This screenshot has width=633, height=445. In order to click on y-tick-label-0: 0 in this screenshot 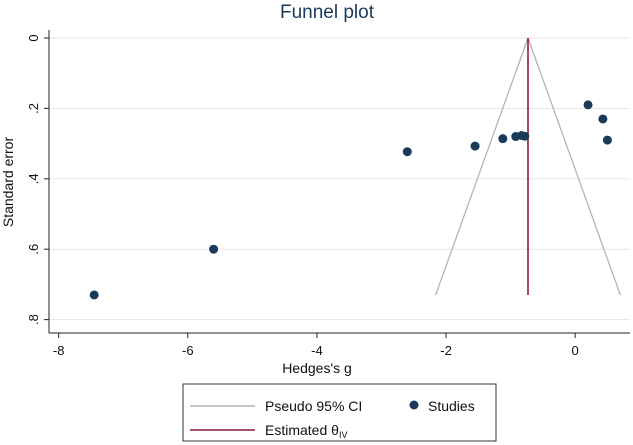, I will do `click(33, 37)`.